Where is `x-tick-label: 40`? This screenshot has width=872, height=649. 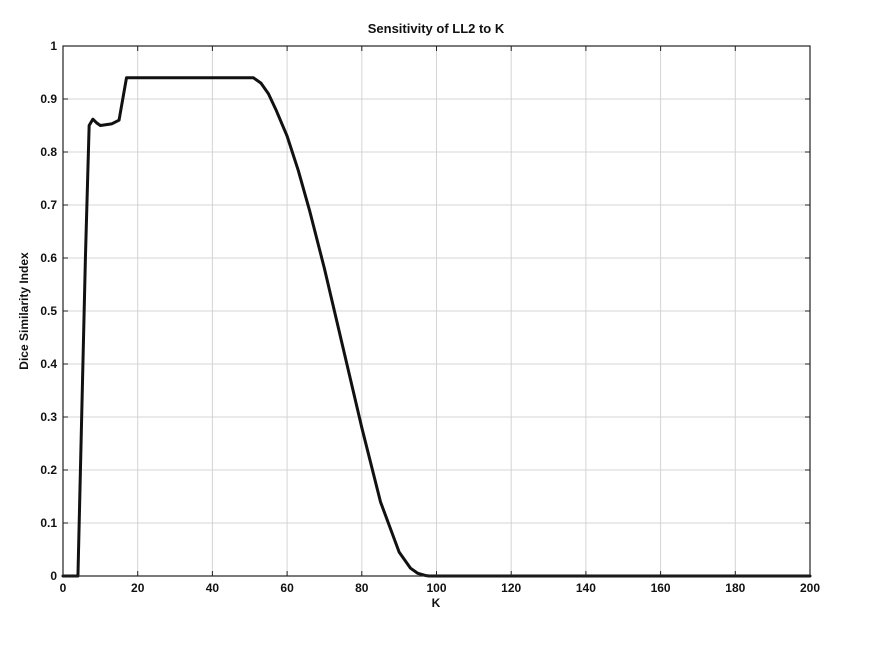
x-tick-label: 40 is located at coordinates (213, 588).